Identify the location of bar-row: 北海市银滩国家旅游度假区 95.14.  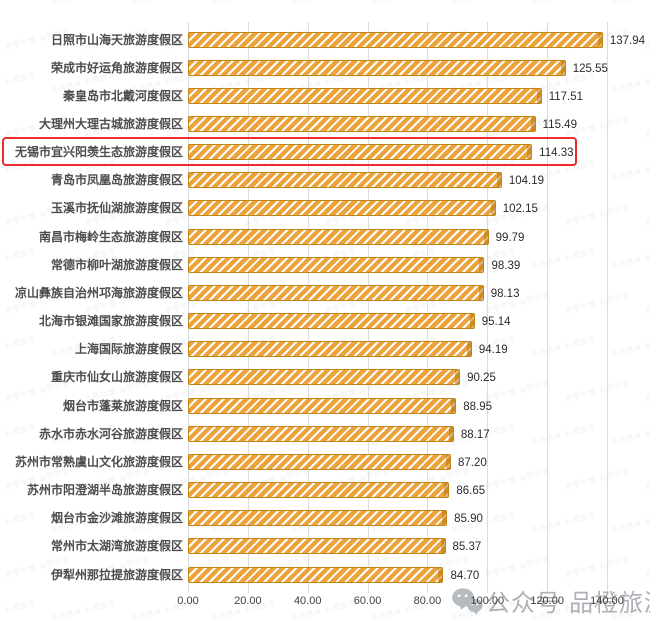
(325, 321).